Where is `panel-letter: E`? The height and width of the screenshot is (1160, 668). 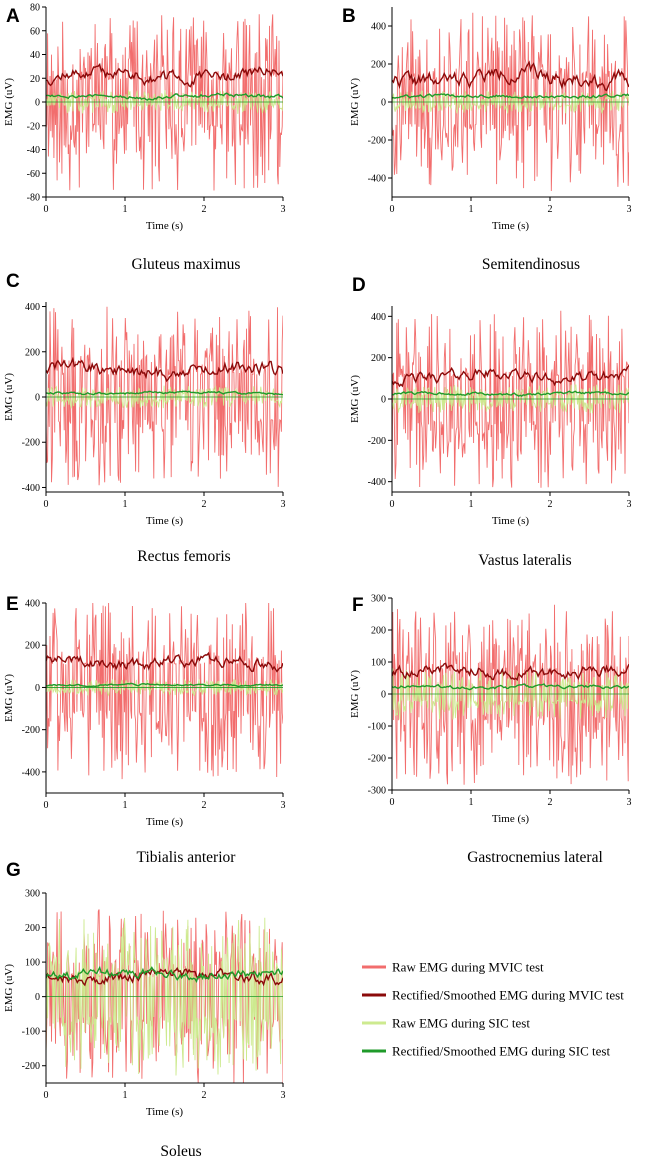
panel-letter: E is located at coordinates (12, 604).